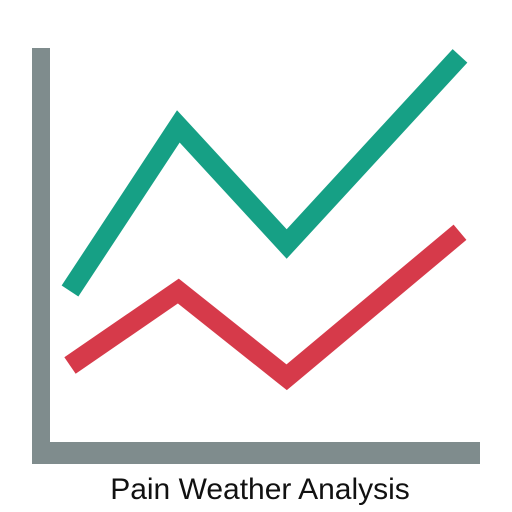 The width and height of the screenshot is (512, 512). I want to click on chart-caption: Pain Weather Analysis, so click(260, 489).